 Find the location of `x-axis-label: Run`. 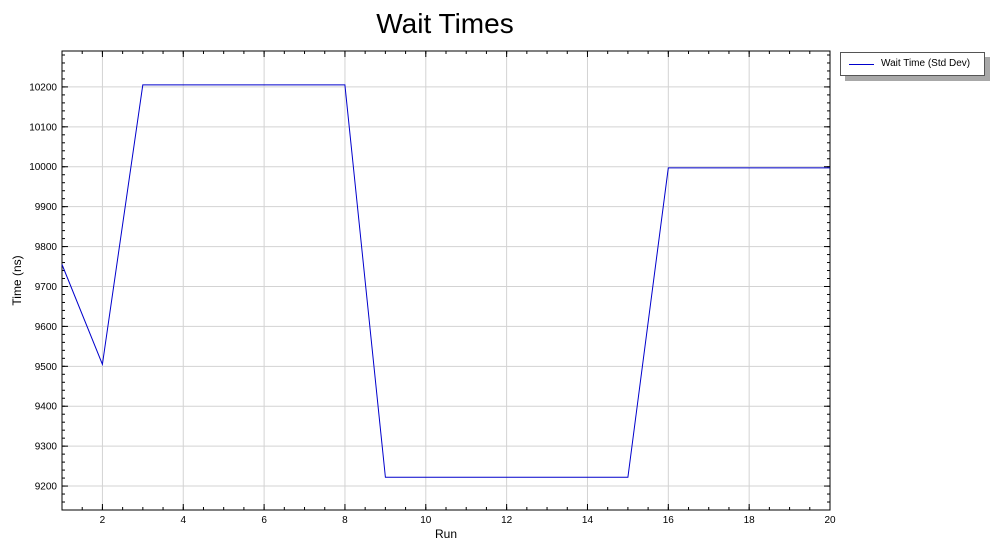

x-axis-label: Run is located at coordinates (446, 534).